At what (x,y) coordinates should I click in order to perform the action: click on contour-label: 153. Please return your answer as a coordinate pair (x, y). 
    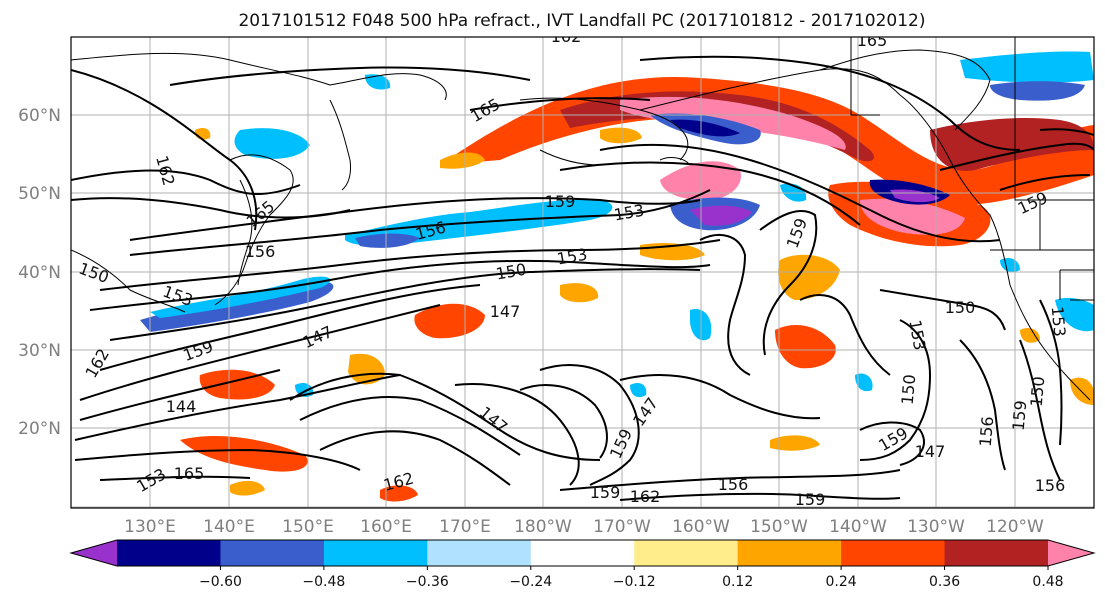
    Looking at the image, I should click on (1059, 321).